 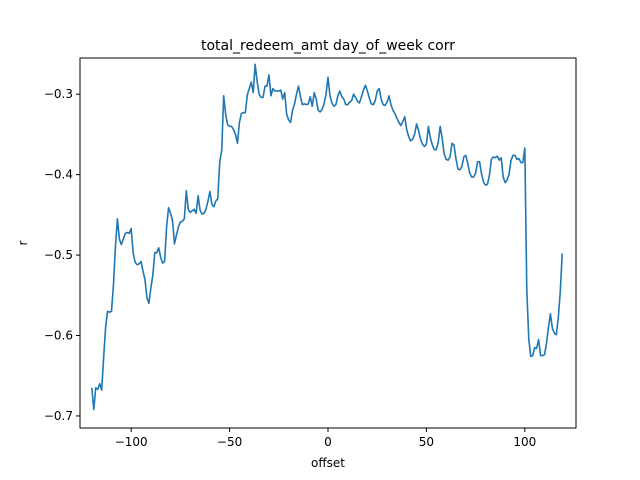 I want to click on x-axis: −100 −50 0 50 100, so click(x=325, y=438).